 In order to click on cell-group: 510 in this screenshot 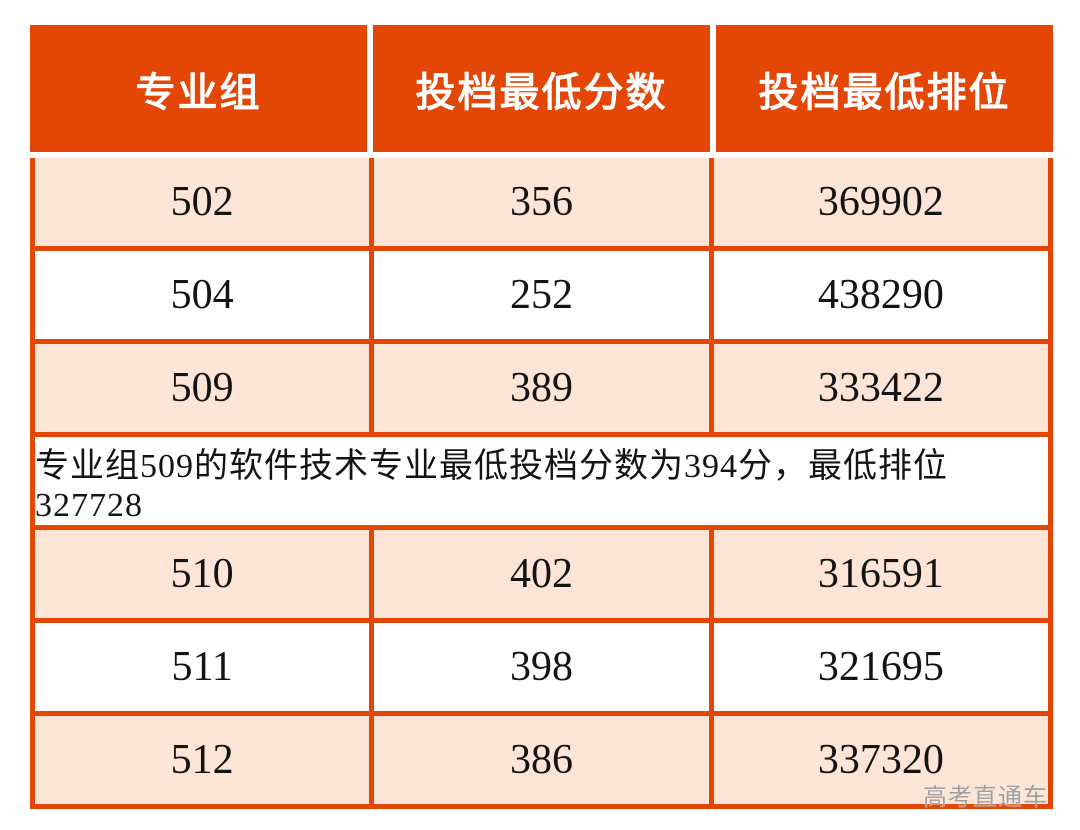, I will do `click(202, 574)`.